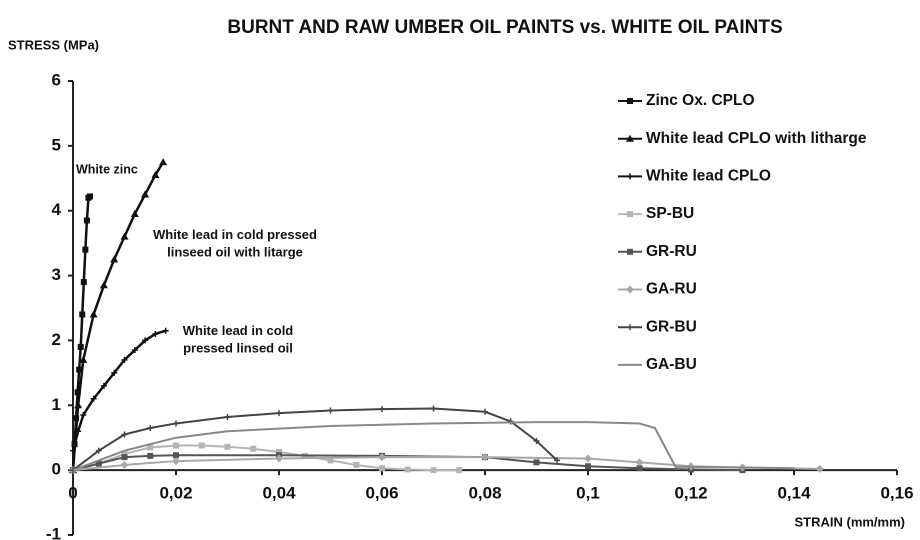 This screenshot has width=920, height=540. What do you see at coordinates (56, 339) in the screenshot?
I see `y-tick-label: 2` at bounding box center [56, 339].